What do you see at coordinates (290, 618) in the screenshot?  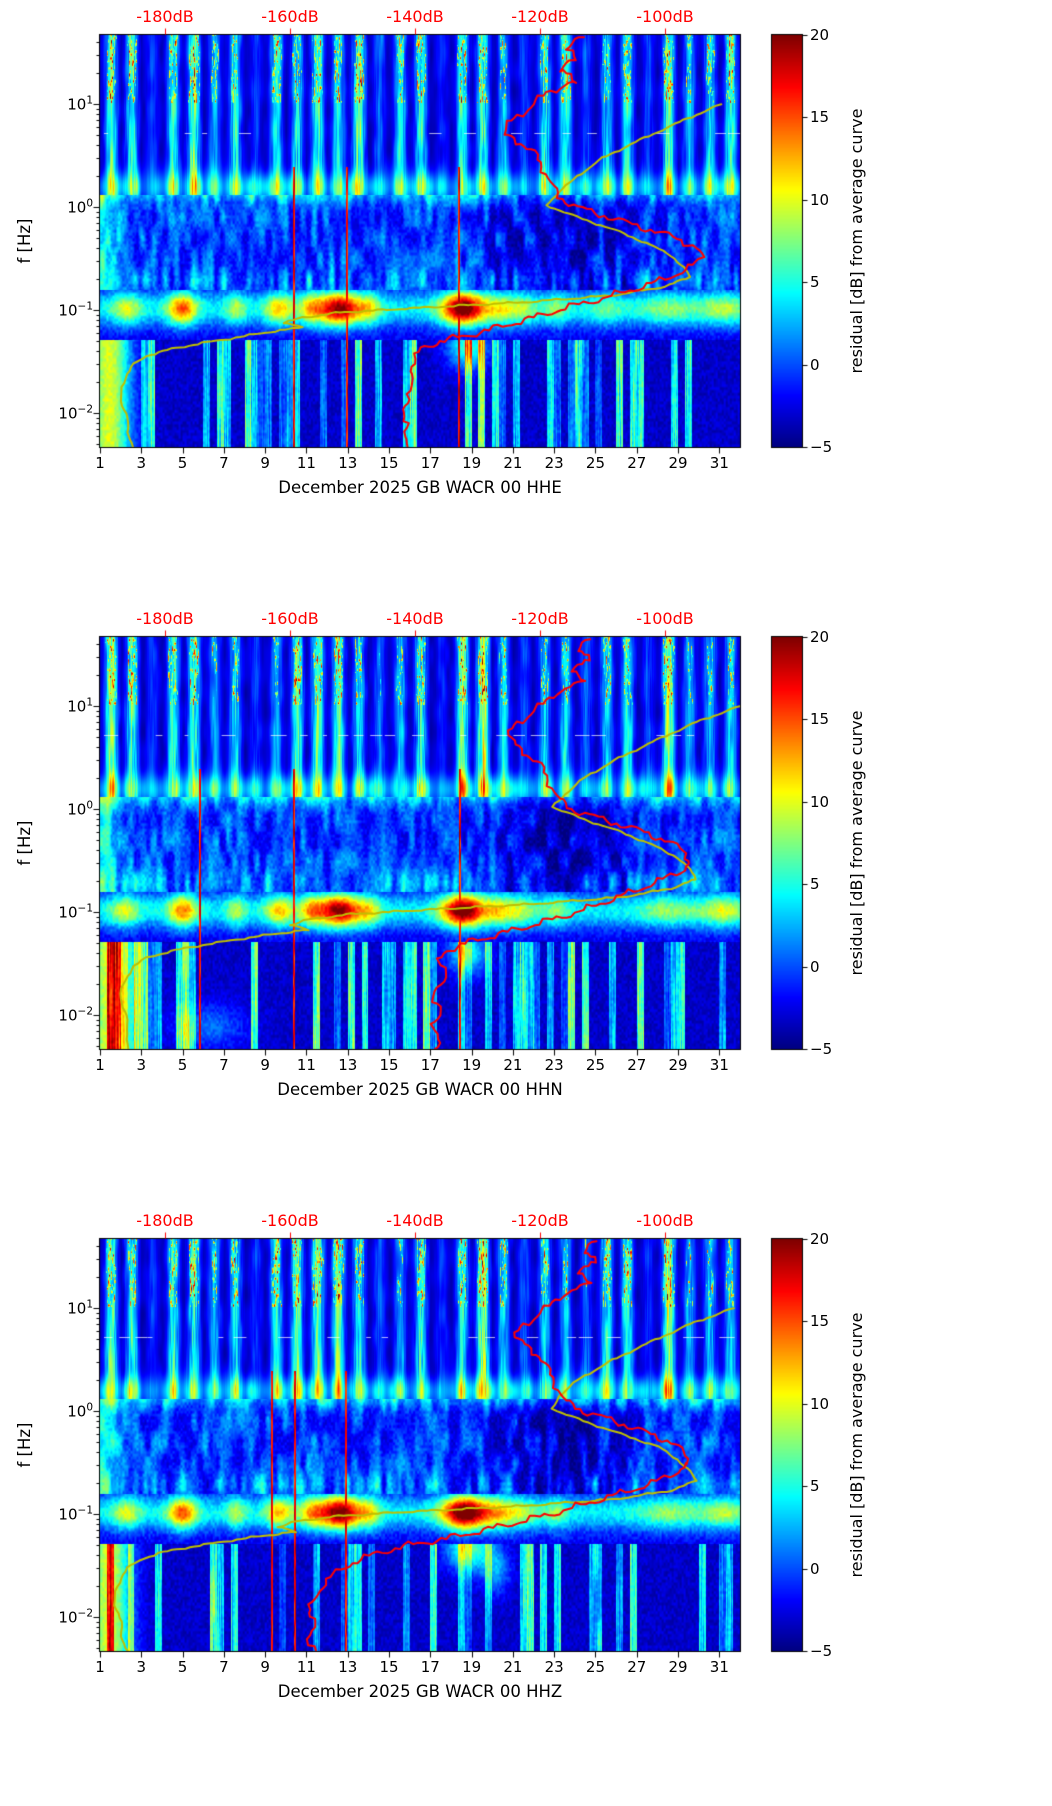 I see `top-db-axis-label: -160dB` at bounding box center [290, 618].